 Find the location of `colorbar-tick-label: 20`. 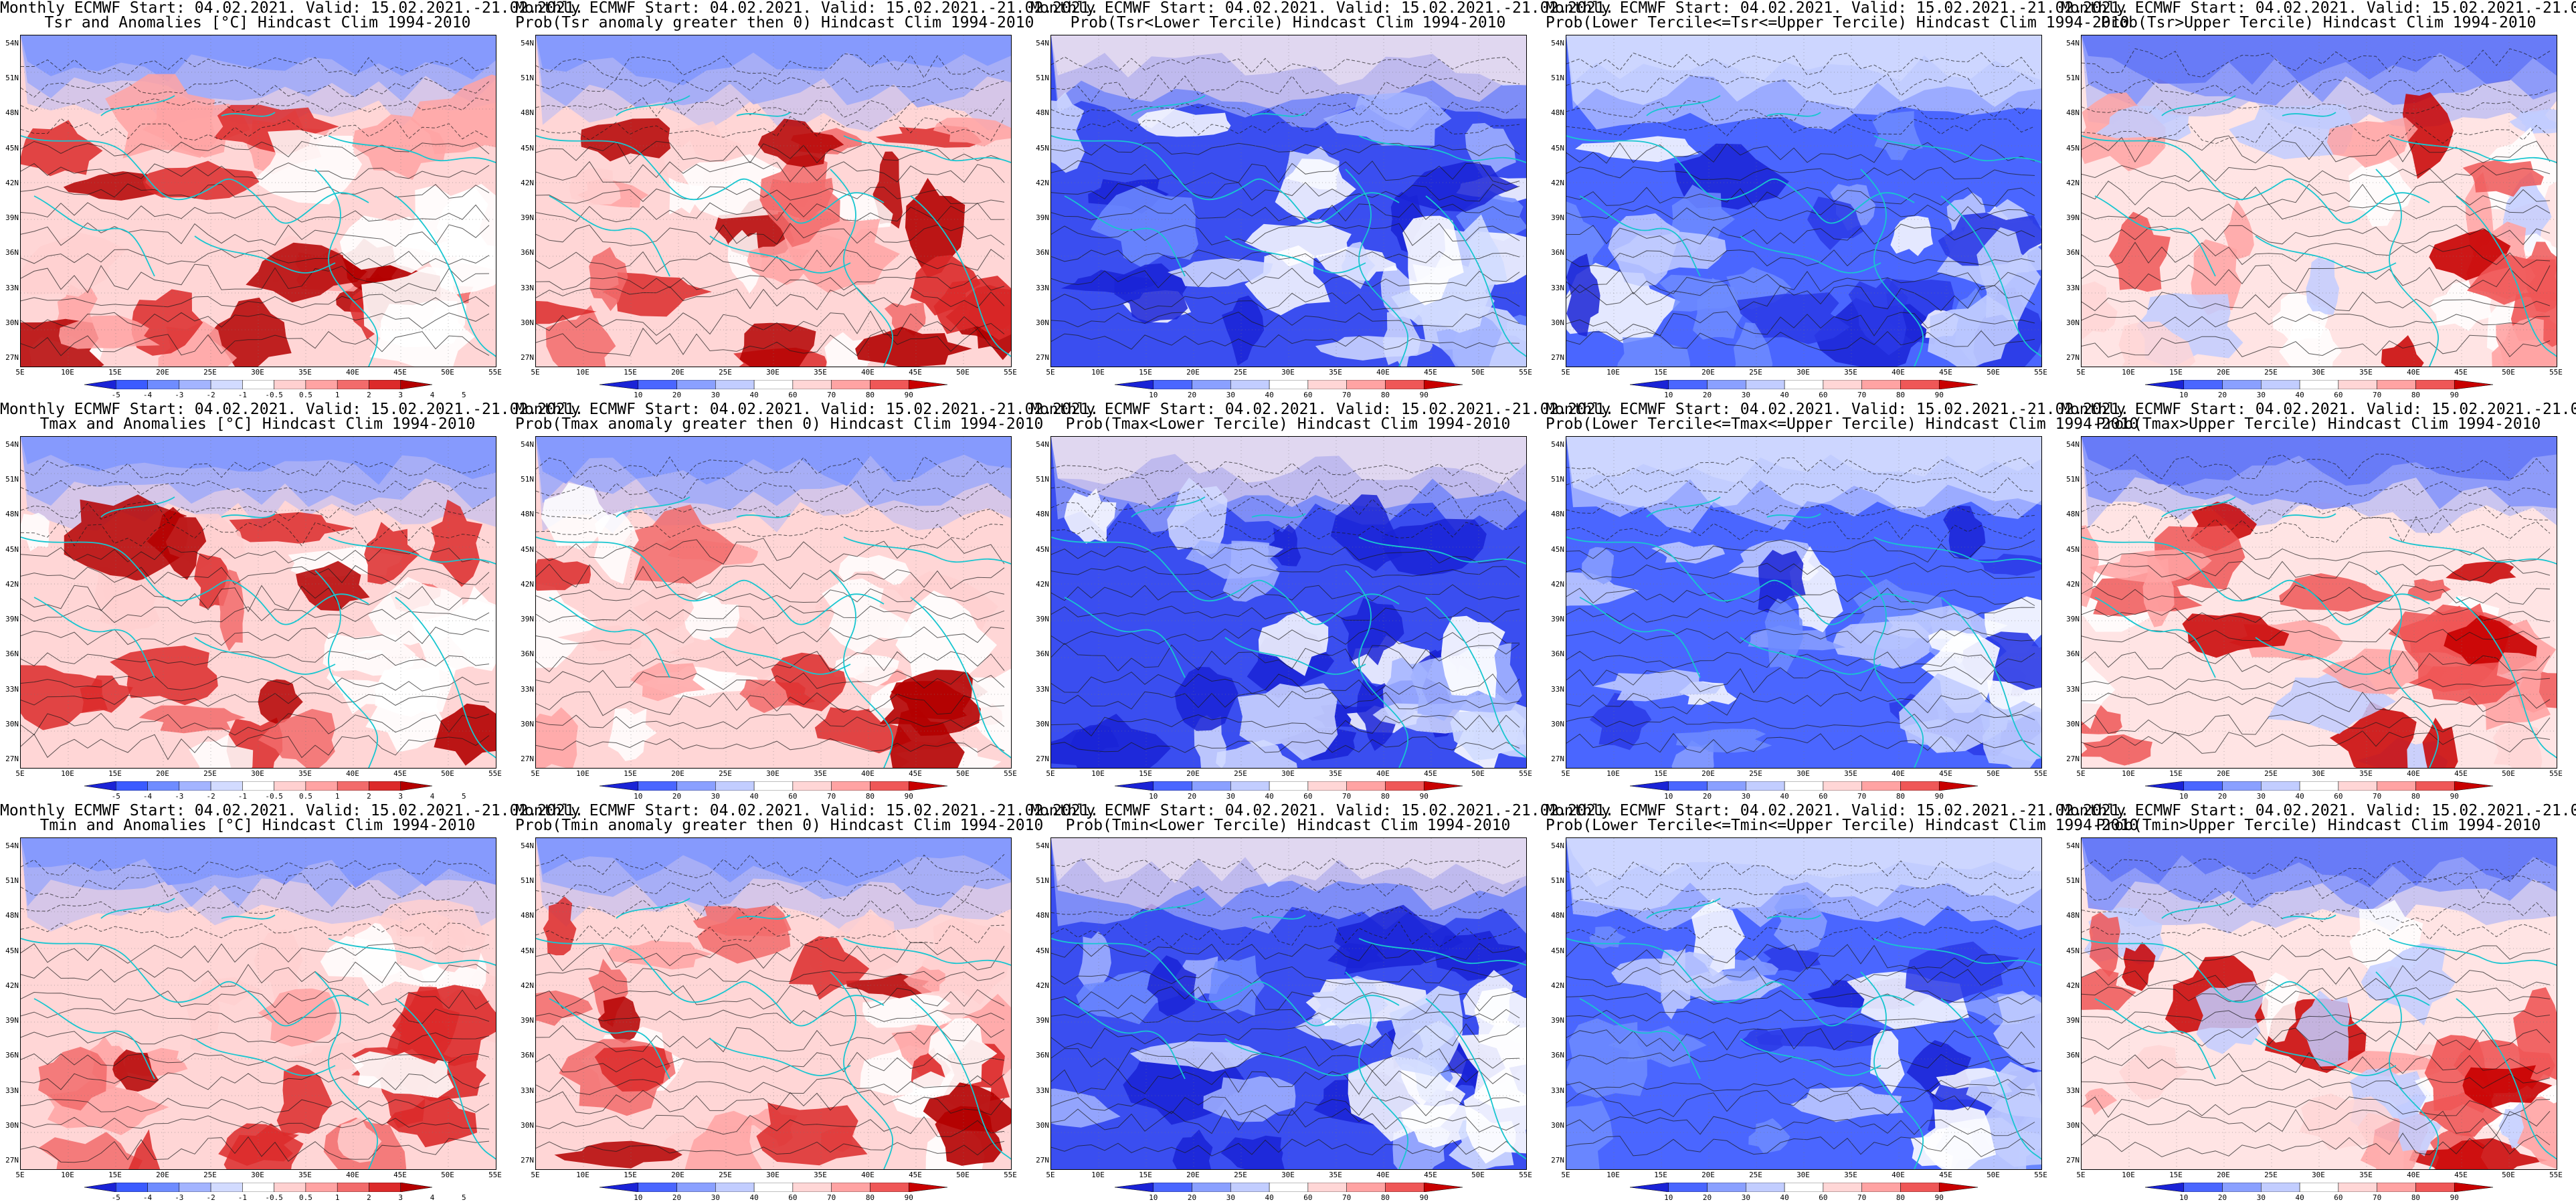

colorbar-tick-label: 20 is located at coordinates (1707, 796).